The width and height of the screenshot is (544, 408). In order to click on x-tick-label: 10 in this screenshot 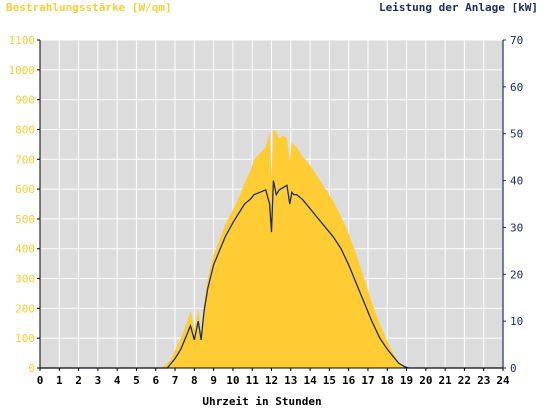, I will do `click(232, 380)`.